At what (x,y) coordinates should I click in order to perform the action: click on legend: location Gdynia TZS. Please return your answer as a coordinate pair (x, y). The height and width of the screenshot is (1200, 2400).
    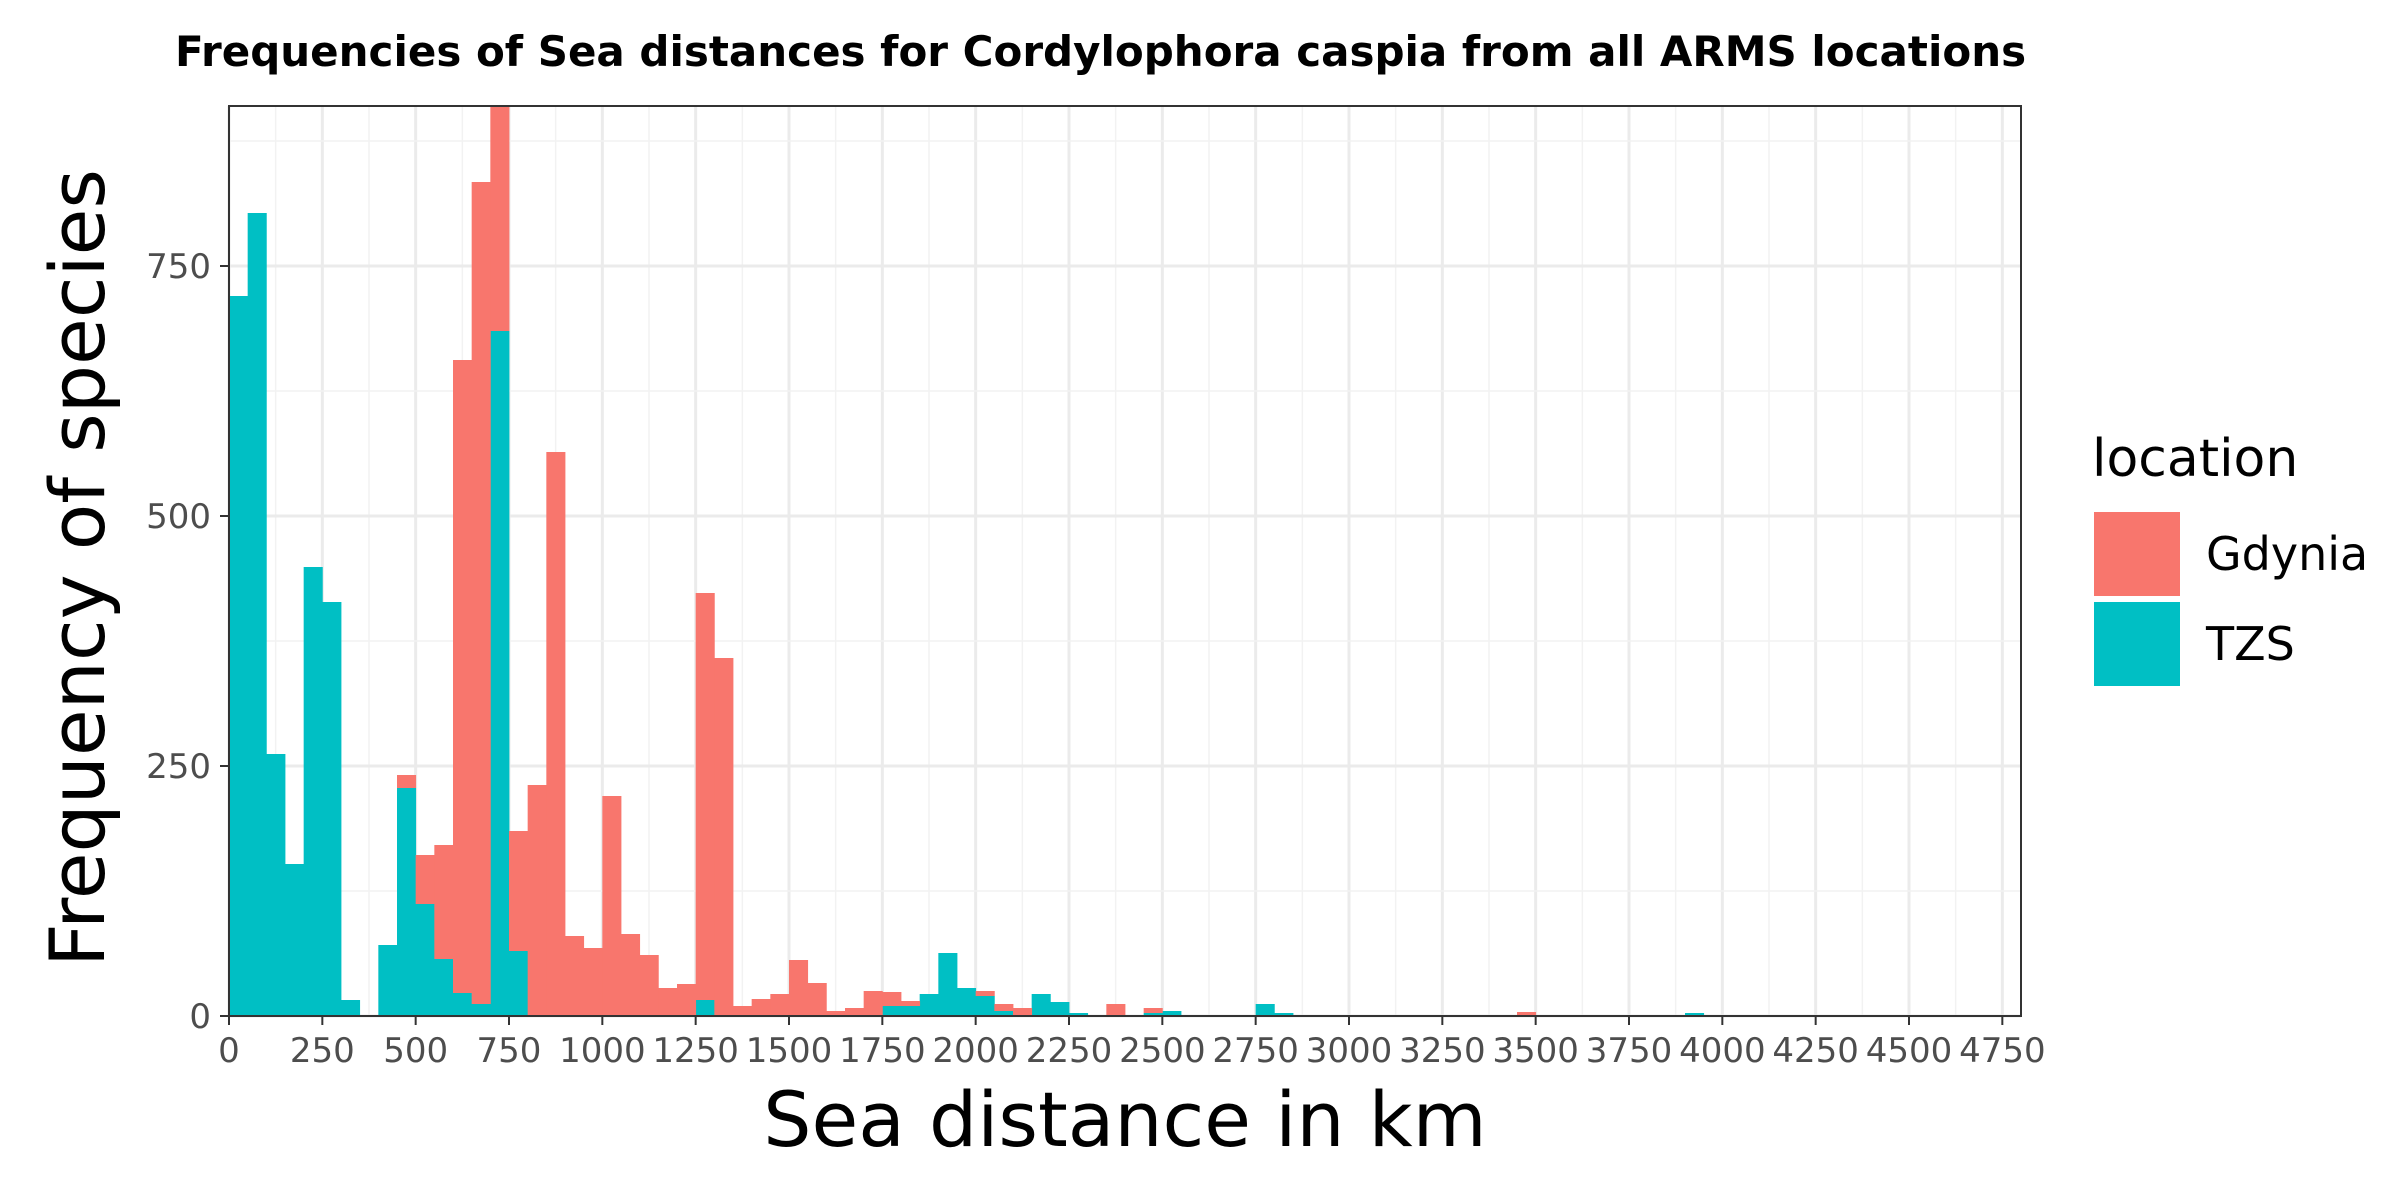
    Looking at the image, I should click on (2230, 557).